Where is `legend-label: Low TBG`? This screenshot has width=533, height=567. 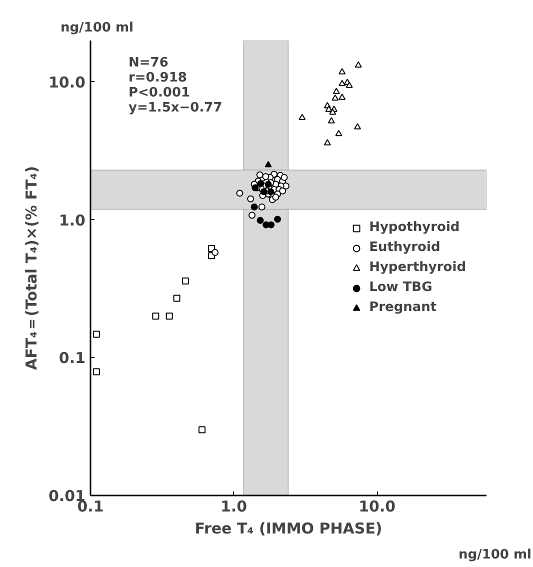
legend-label: Low TBG is located at coordinates (400, 287).